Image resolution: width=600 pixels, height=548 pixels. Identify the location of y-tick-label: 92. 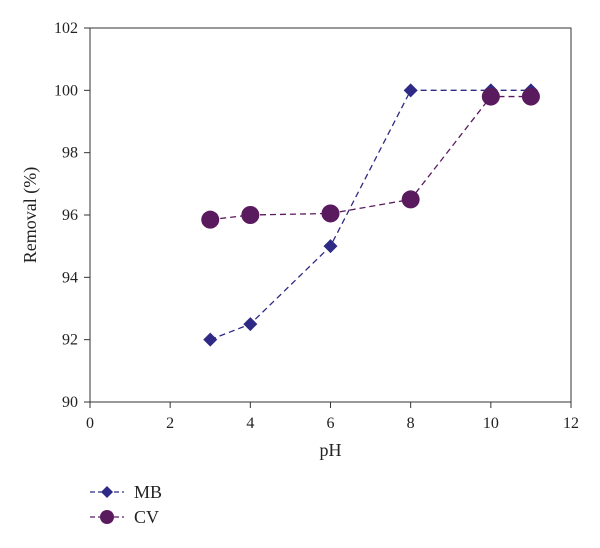
(70, 340).